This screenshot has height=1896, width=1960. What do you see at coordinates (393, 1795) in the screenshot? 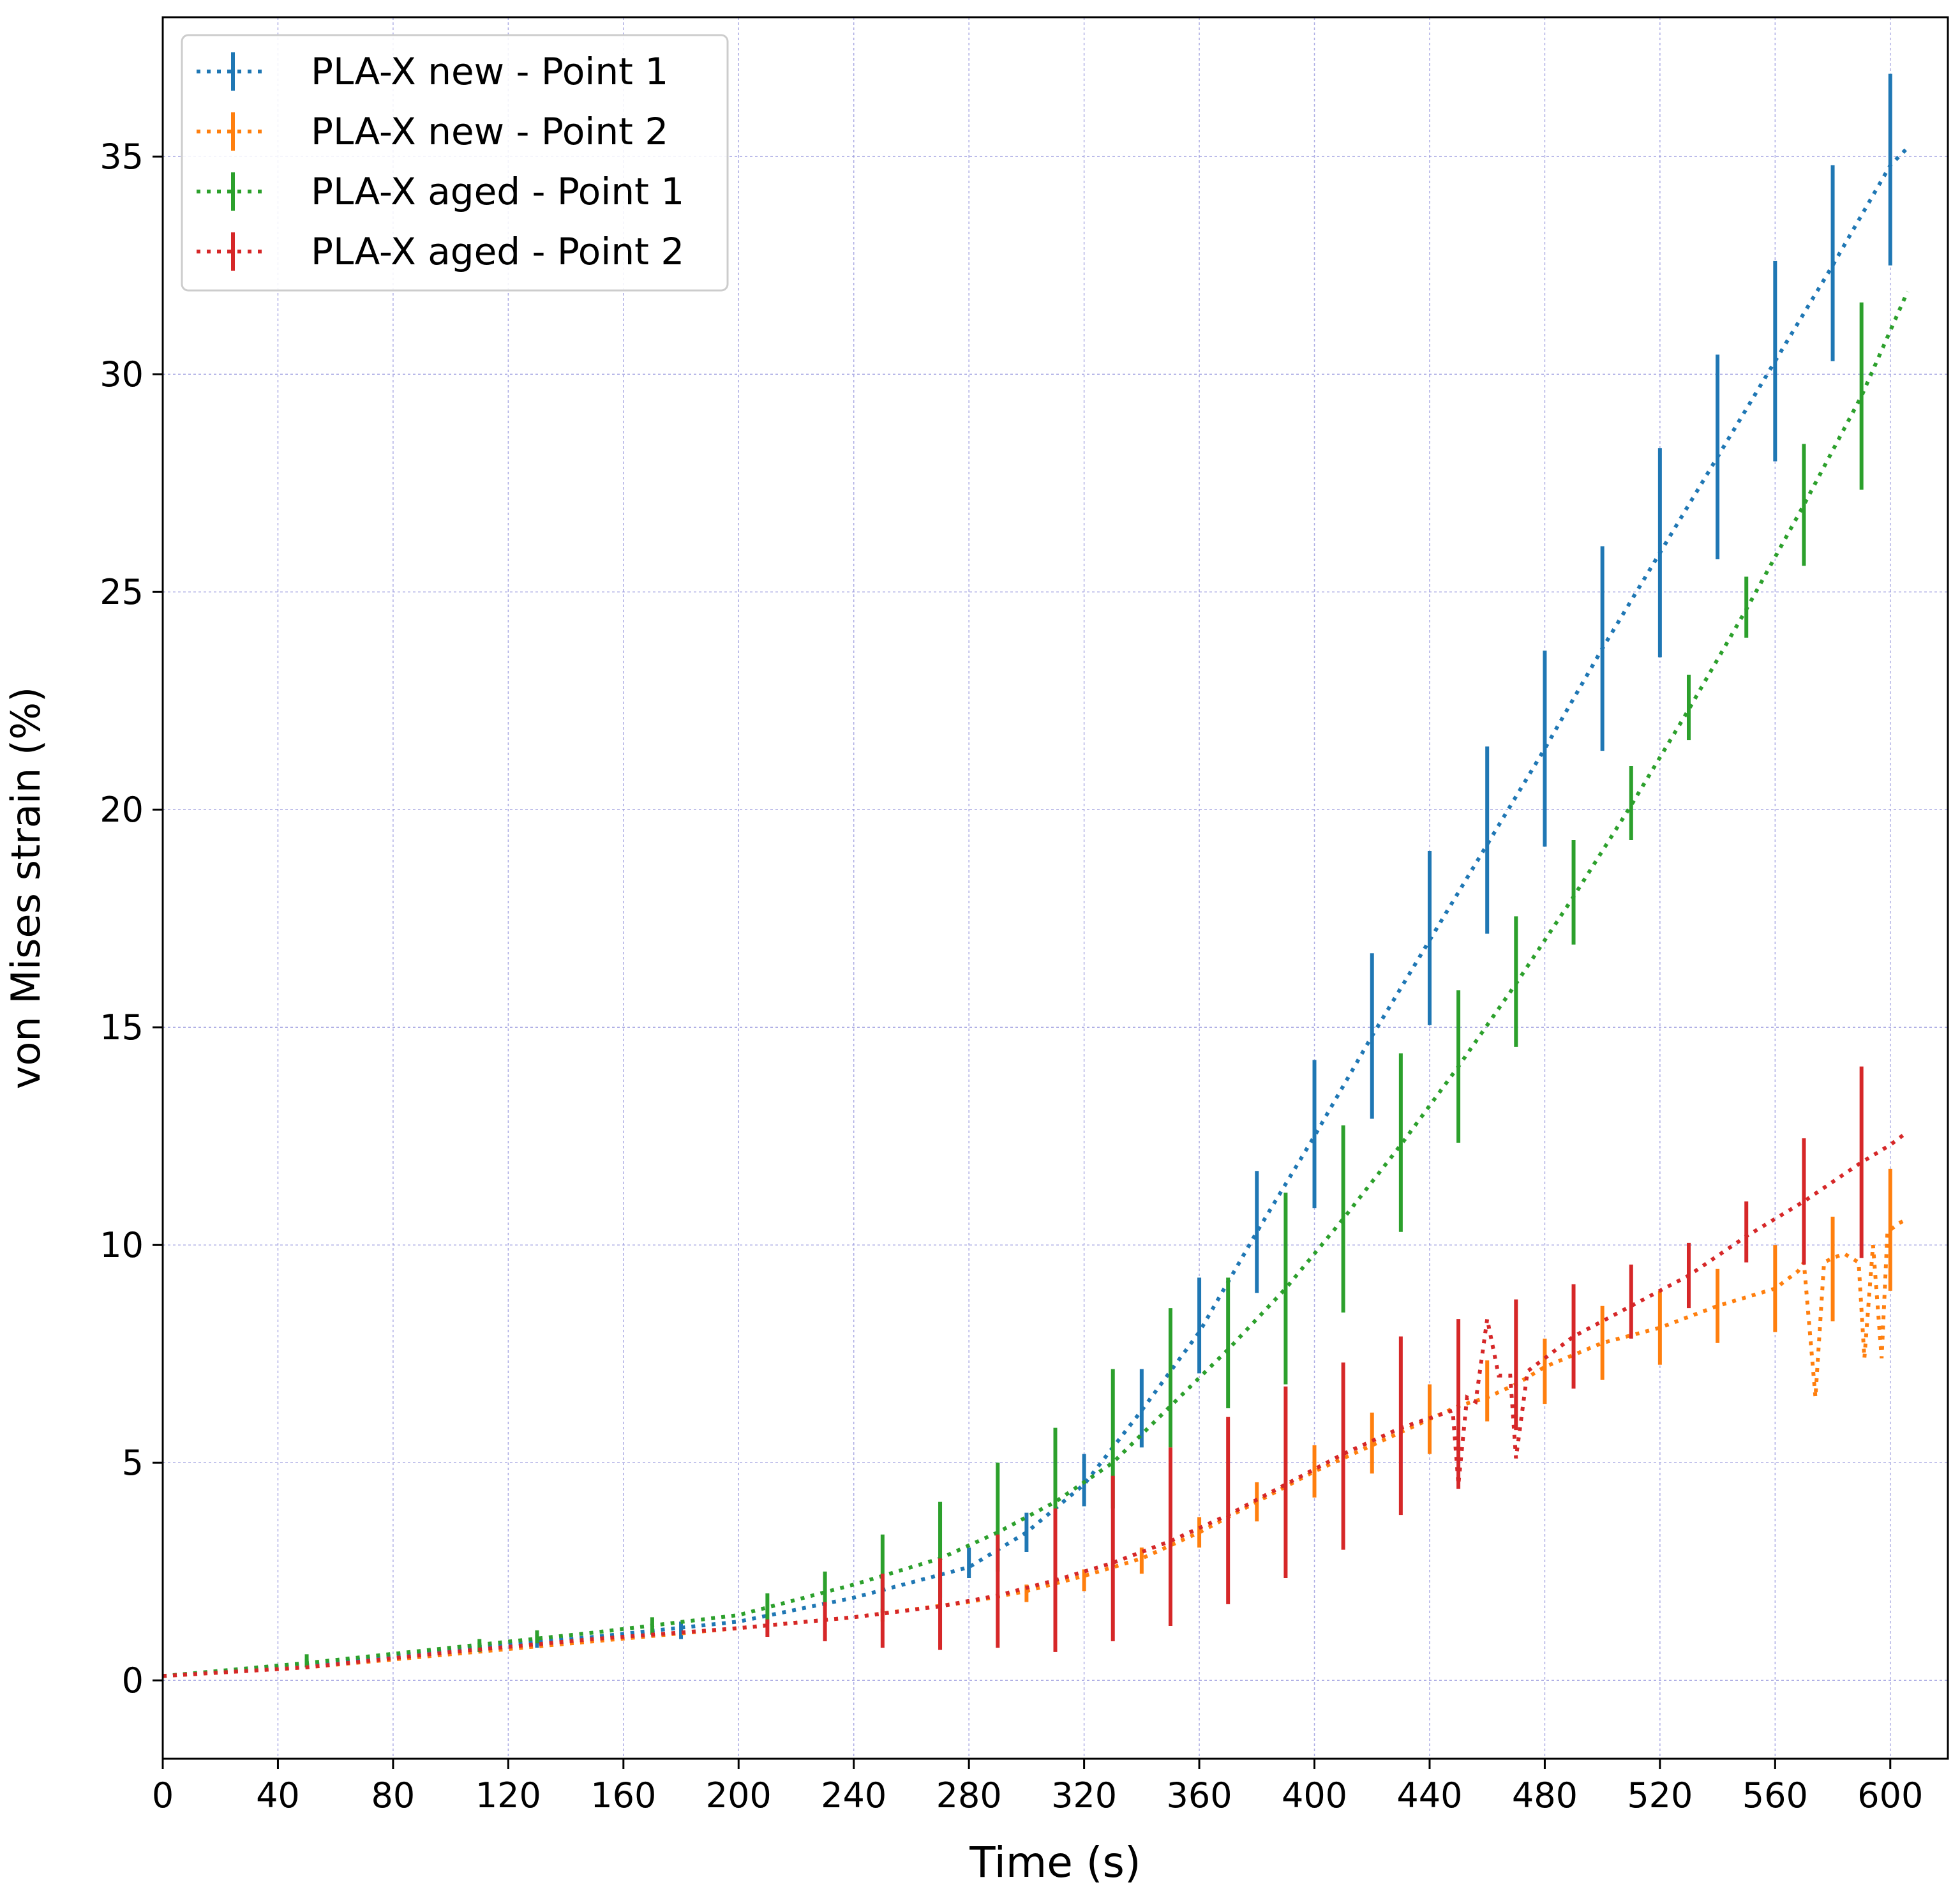
I see `x-tick-label: 80` at bounding box center [393, 1795].